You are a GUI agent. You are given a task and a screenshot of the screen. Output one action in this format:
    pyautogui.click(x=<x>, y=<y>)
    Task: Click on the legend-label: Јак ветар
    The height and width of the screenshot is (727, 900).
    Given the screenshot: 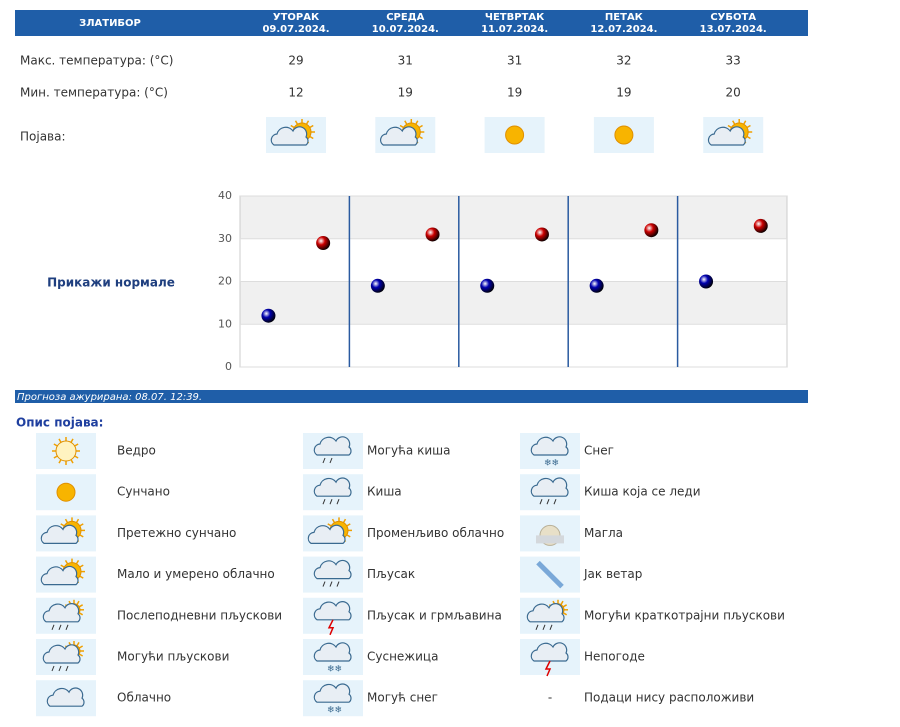 What is the action you would take?
    pyautogui.click(x=612, y=574)
    